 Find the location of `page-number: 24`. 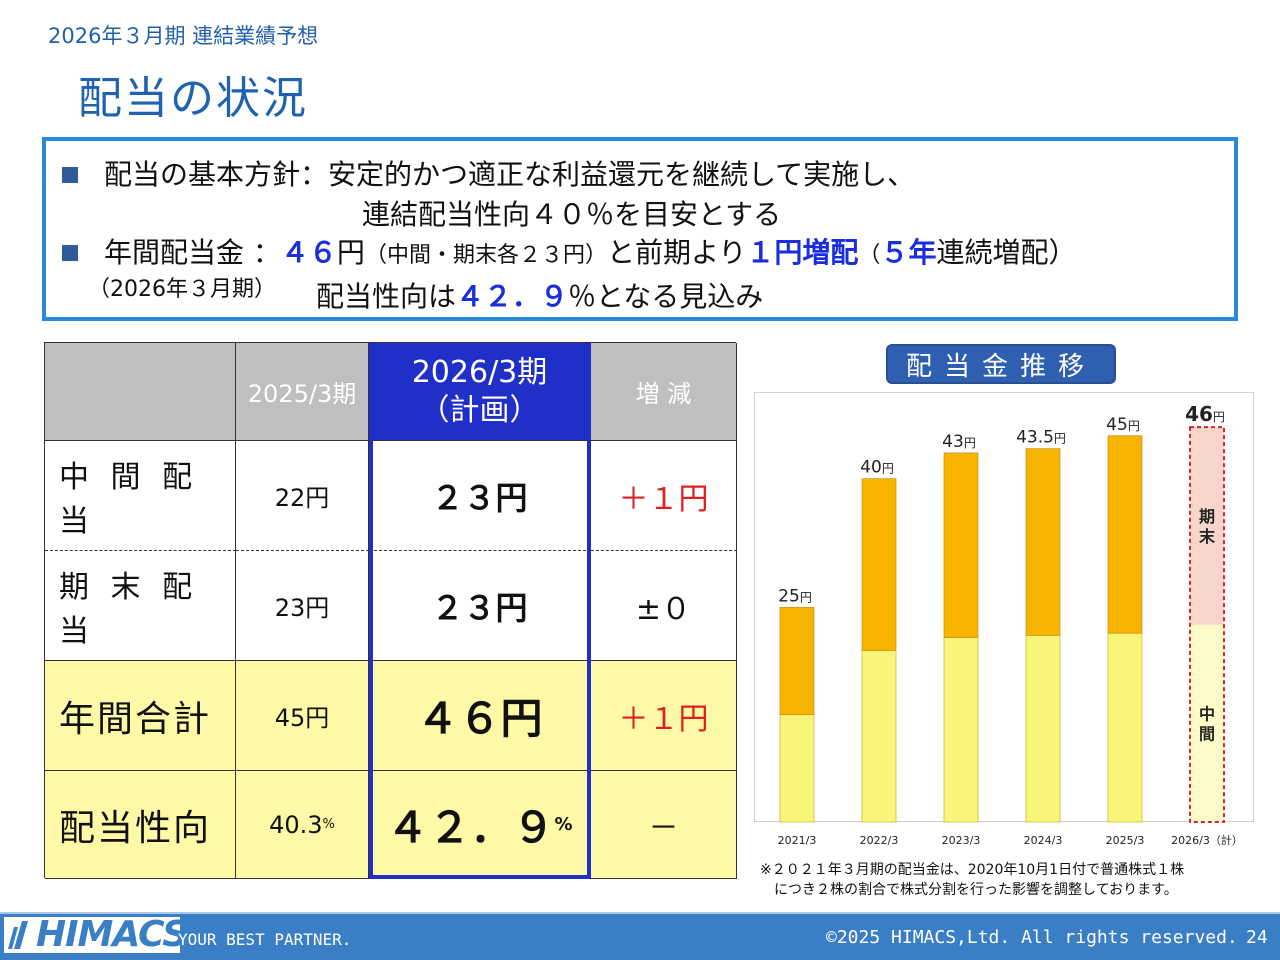

page-number: 24 is located at coordinates (1257, 937).